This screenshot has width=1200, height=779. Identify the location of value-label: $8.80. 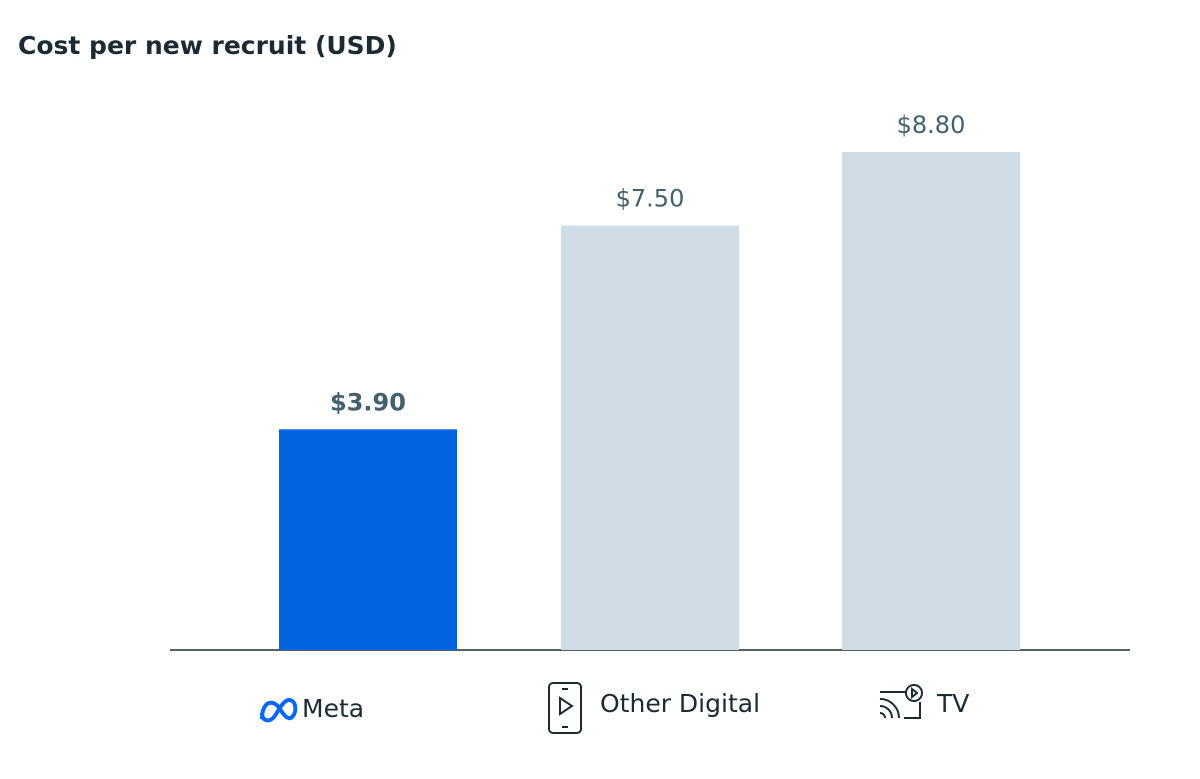
(931, 125).